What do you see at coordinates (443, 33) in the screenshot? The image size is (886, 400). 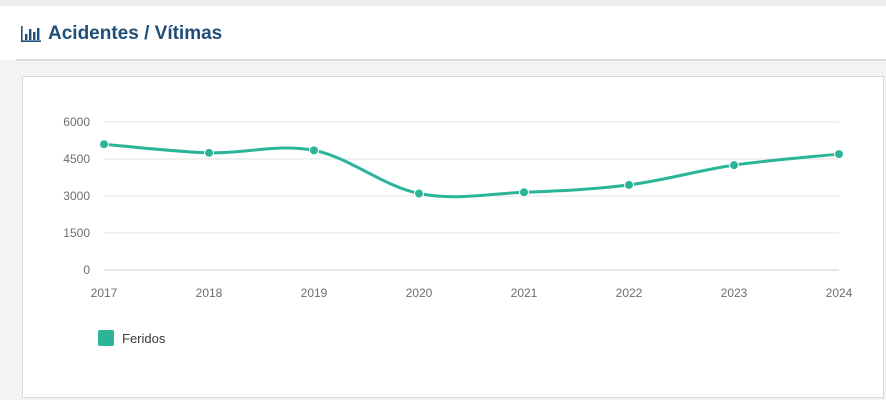 I see `section-header: Acidentes / Vítimas` at bounding box center [443, 33].